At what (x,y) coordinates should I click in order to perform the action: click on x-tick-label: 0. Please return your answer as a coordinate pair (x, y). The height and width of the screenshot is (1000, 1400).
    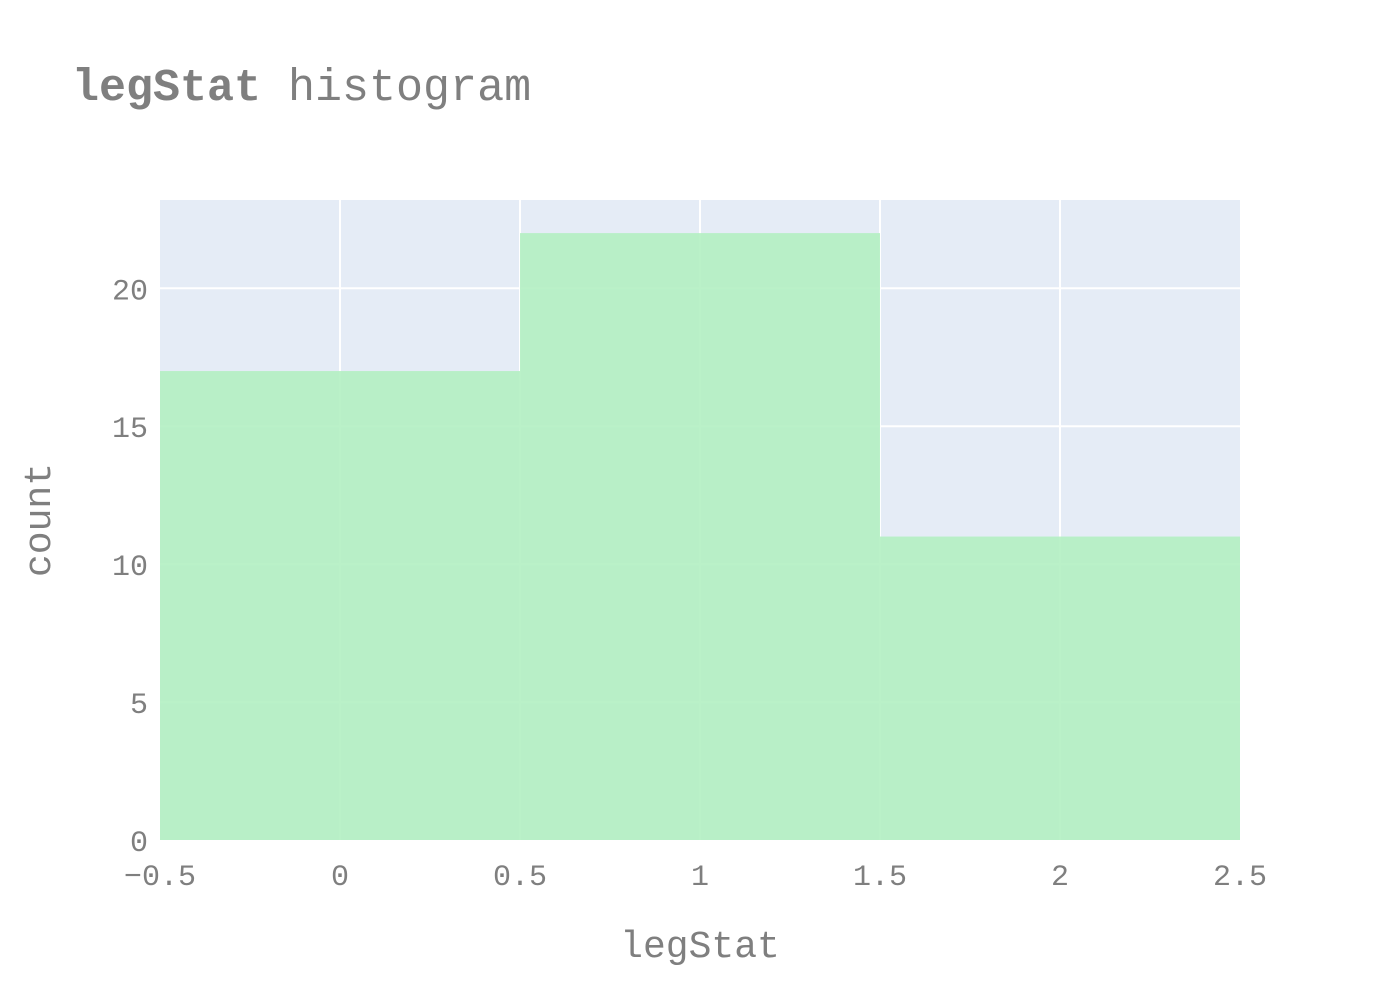
    Looking at the image, I should click on (340, 878).